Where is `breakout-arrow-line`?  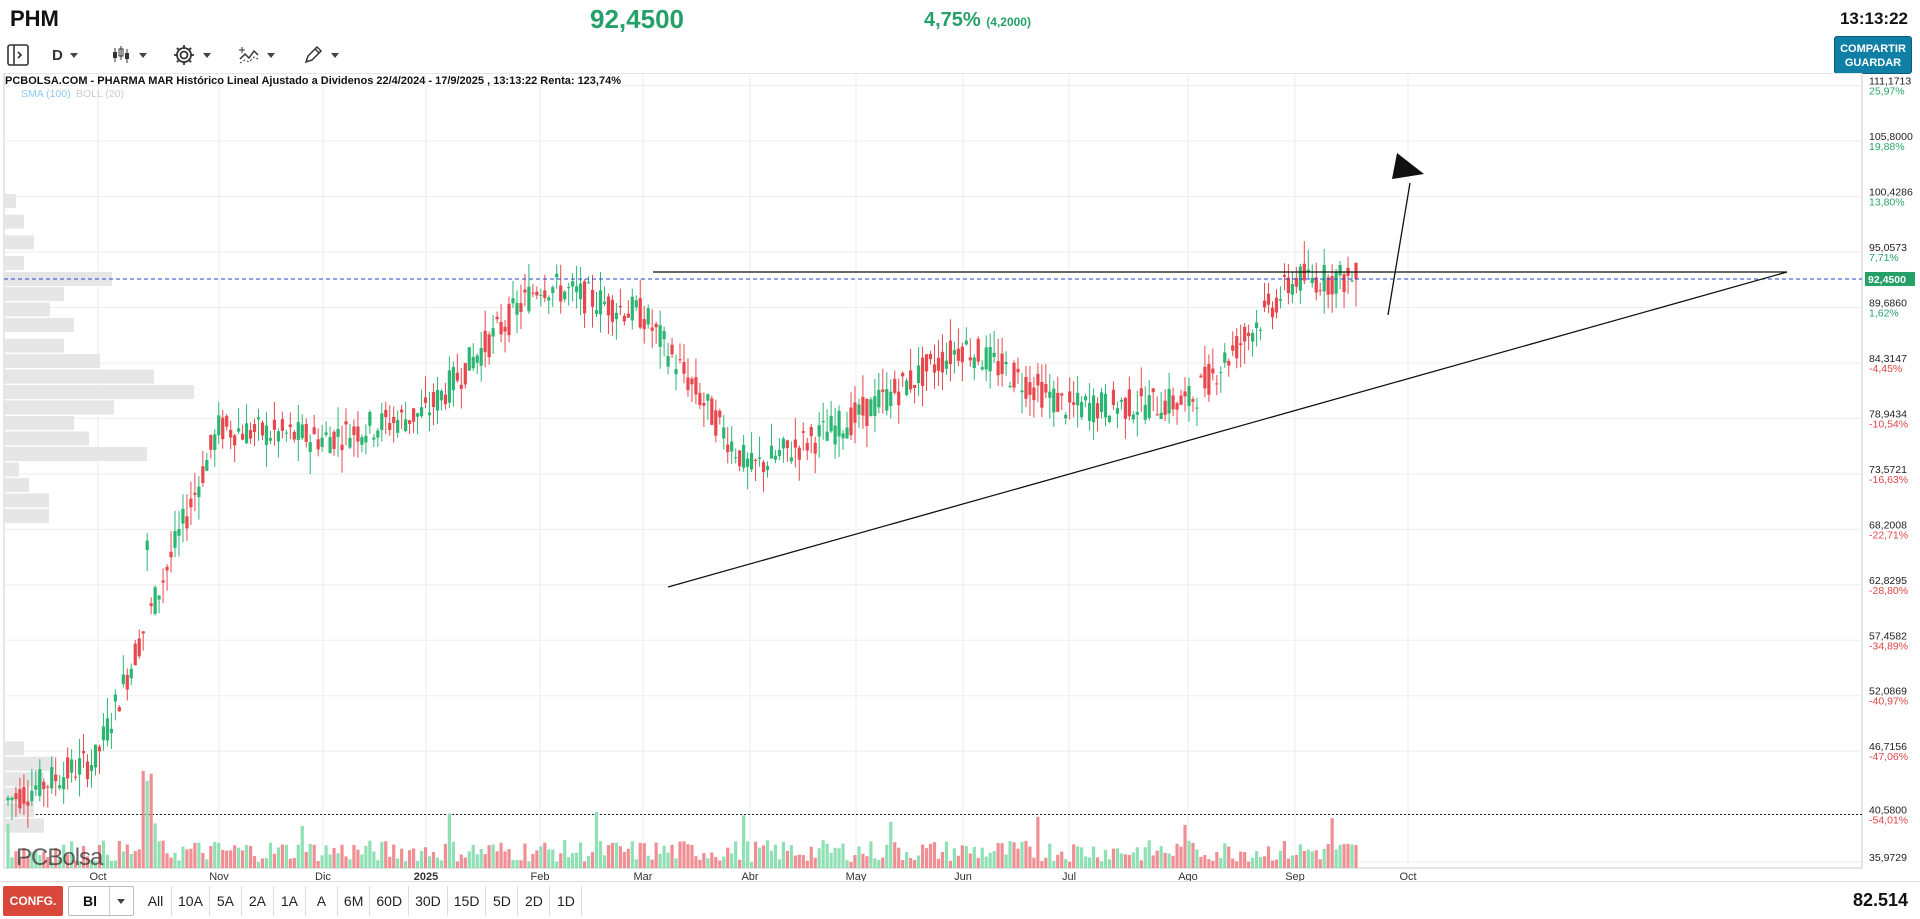 breakout-arrow-line is located at coordinates (1399, 249).